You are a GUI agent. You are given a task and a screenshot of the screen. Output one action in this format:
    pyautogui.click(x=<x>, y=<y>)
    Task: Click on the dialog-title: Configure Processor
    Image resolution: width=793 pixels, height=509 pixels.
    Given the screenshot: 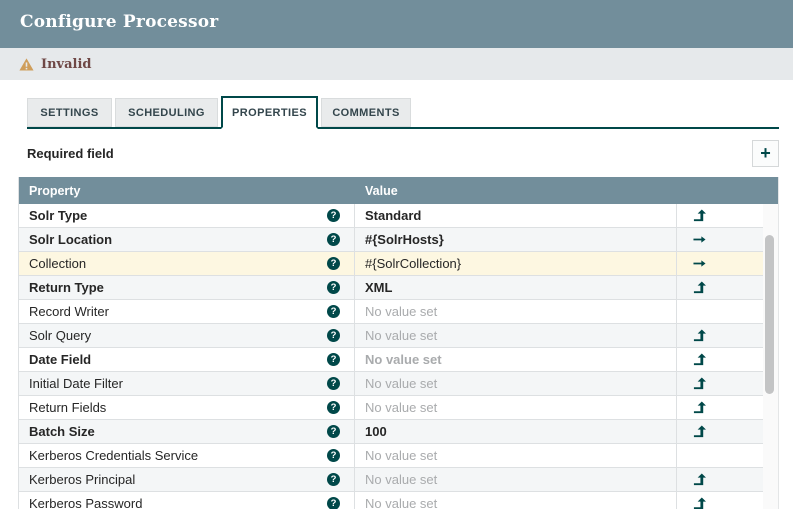 What is the action you would take?
    pyautogui.click(x=119, y=22)
    